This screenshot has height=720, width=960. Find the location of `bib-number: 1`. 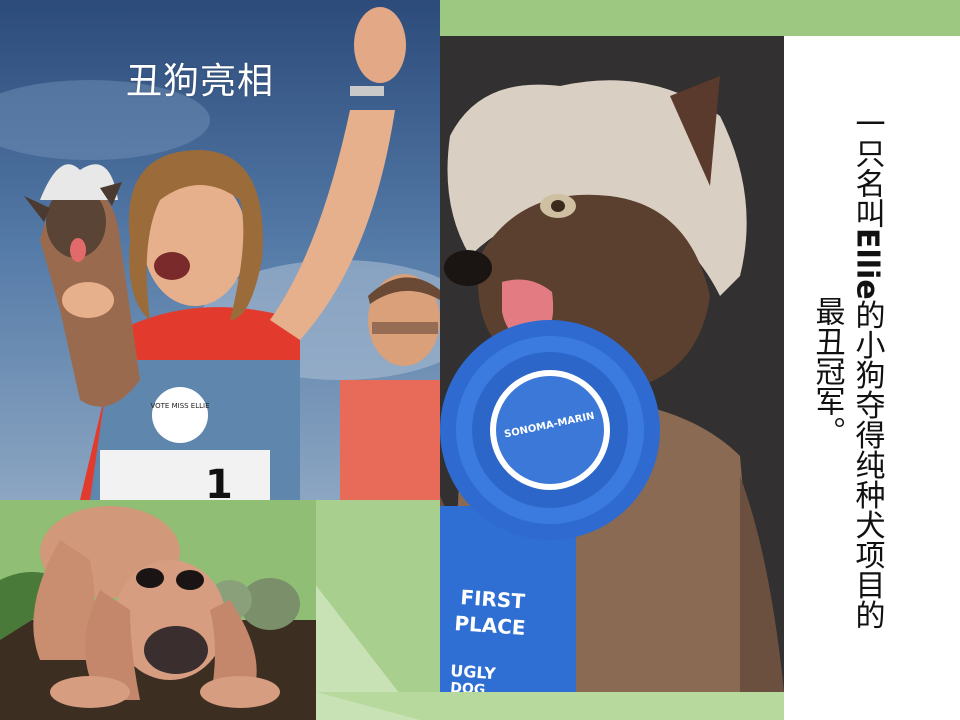

bib-number: 1 is located at coordinates (219, 481).